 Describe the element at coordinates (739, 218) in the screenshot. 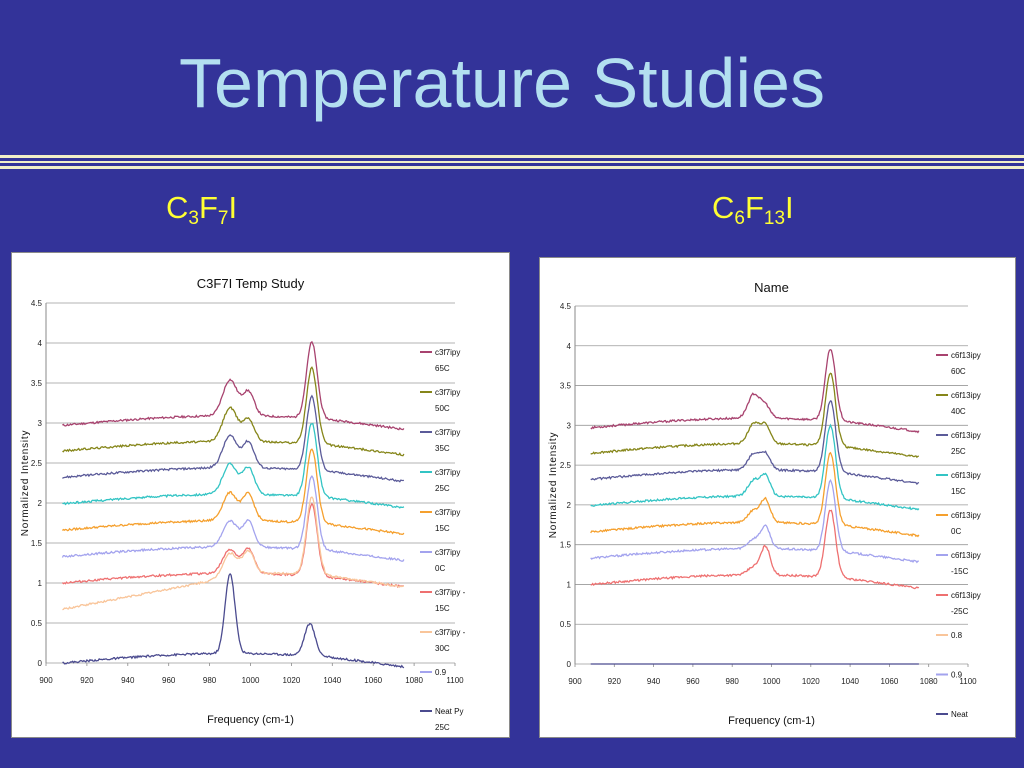

I see `formula-subscript: 6` at that location.